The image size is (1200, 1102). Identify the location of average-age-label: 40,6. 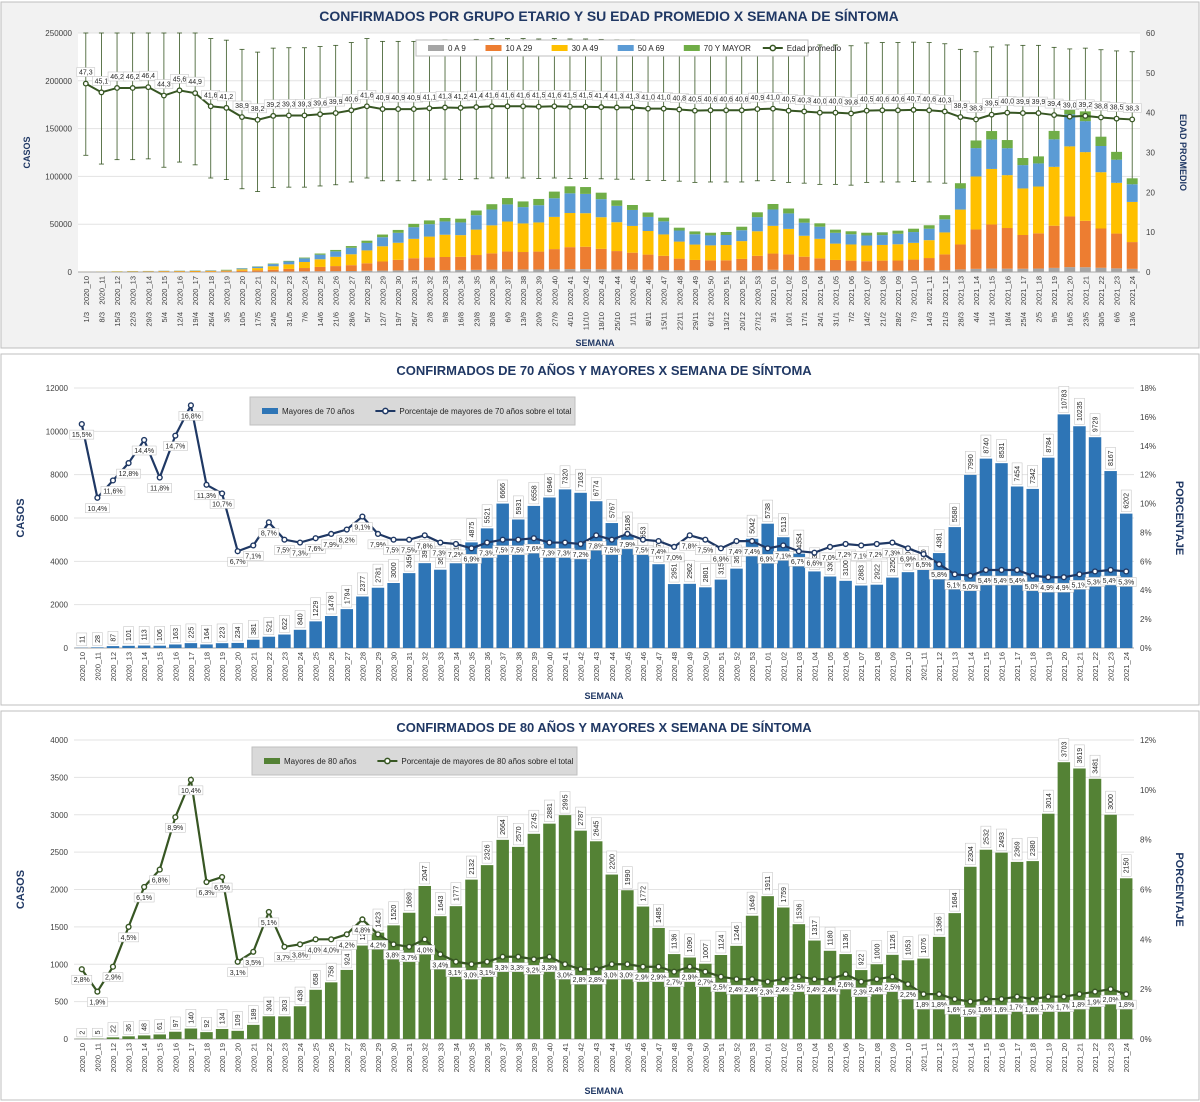
(711, 99).